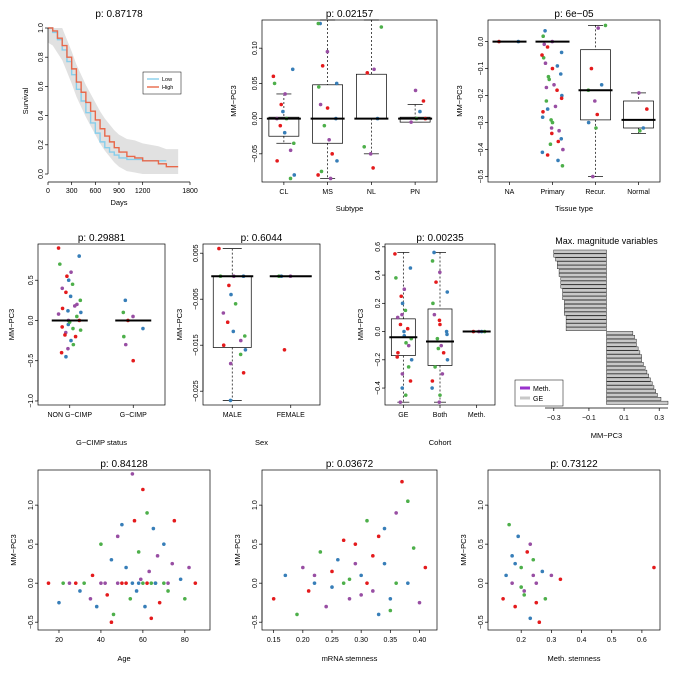  I want to click on x-tick-label: G−CIMP, so click(133, 415).